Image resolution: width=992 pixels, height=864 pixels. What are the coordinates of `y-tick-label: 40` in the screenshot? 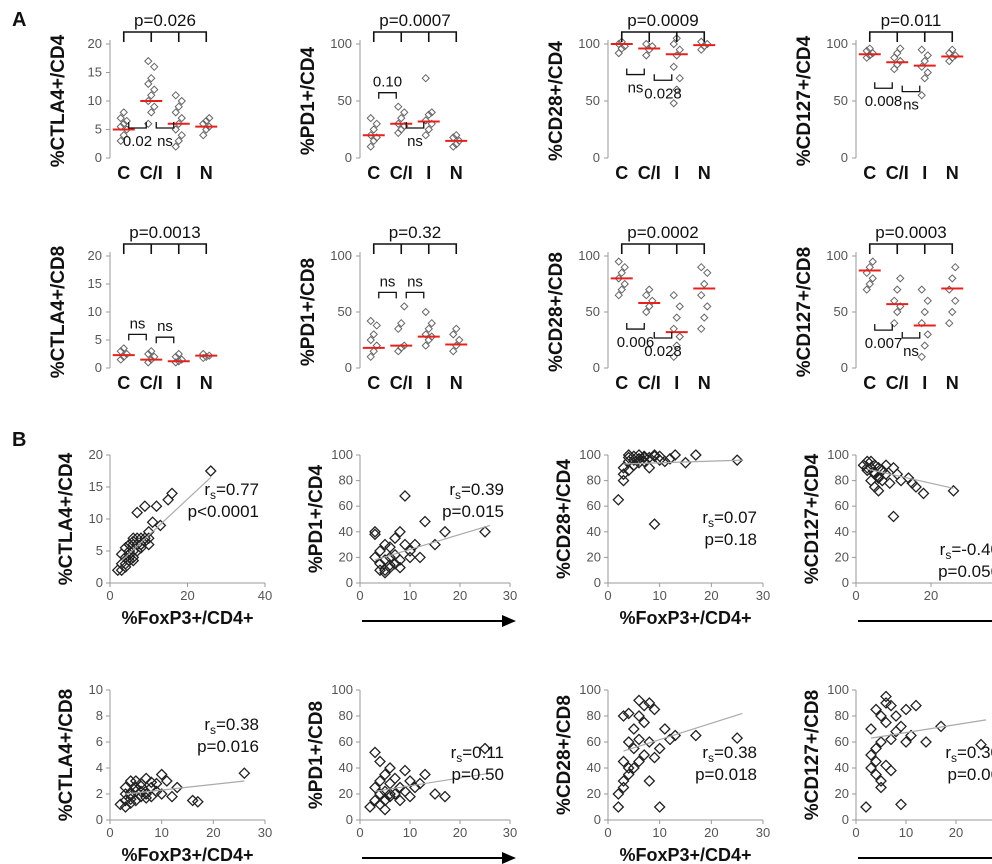 It's located at (346, 531).